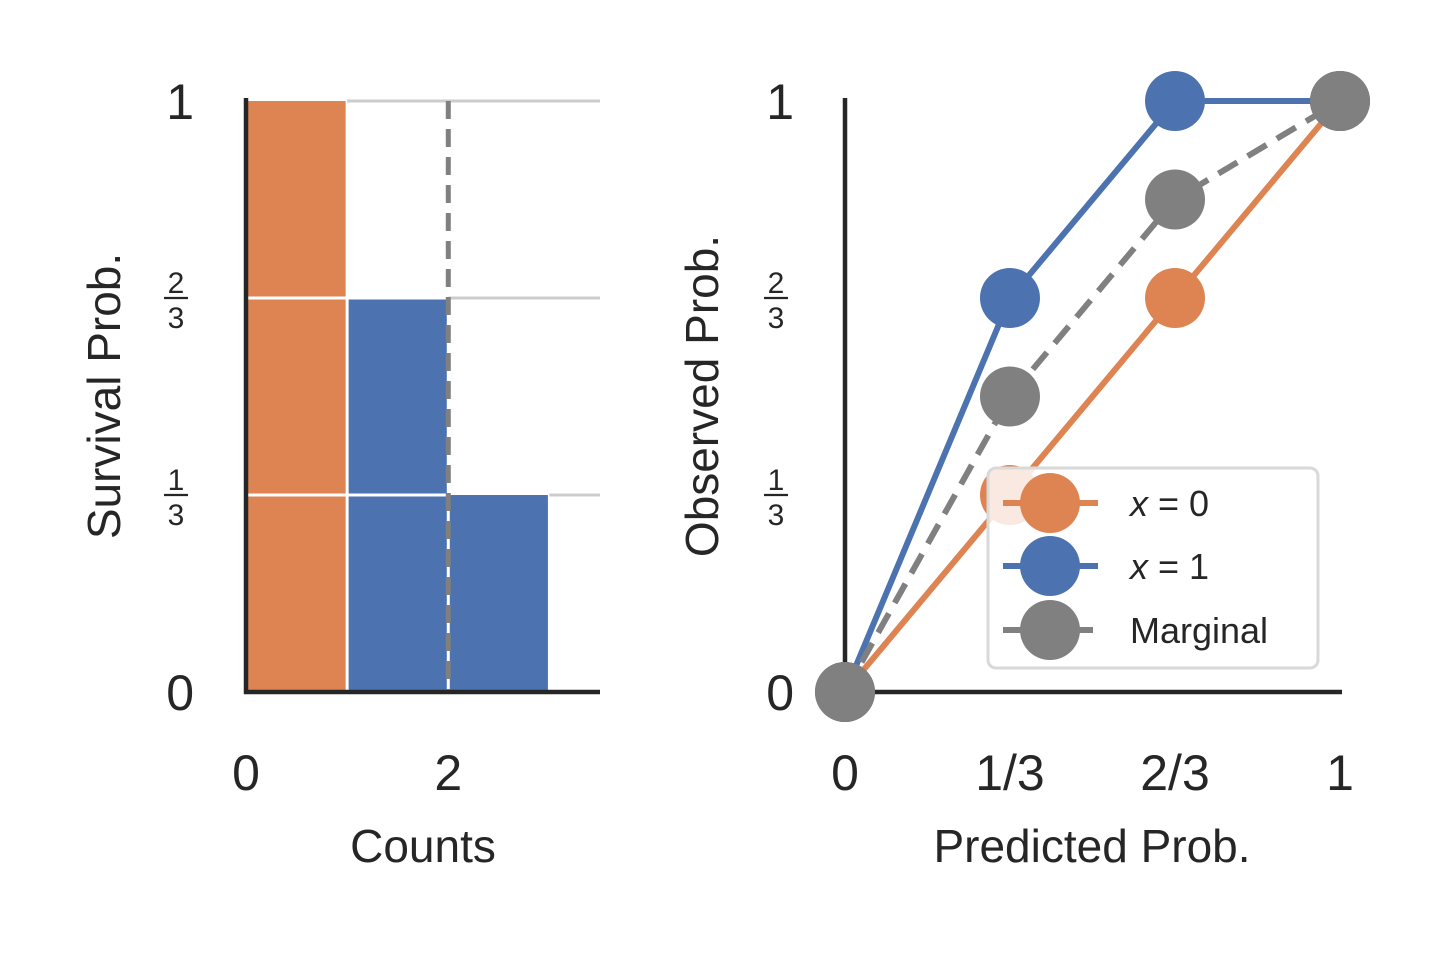 The height and width of the screenshot is (960, 1439). Describe the element at coordinates (180, 693) in the screenshot. I see `left-ytick-label: 0` at that location.